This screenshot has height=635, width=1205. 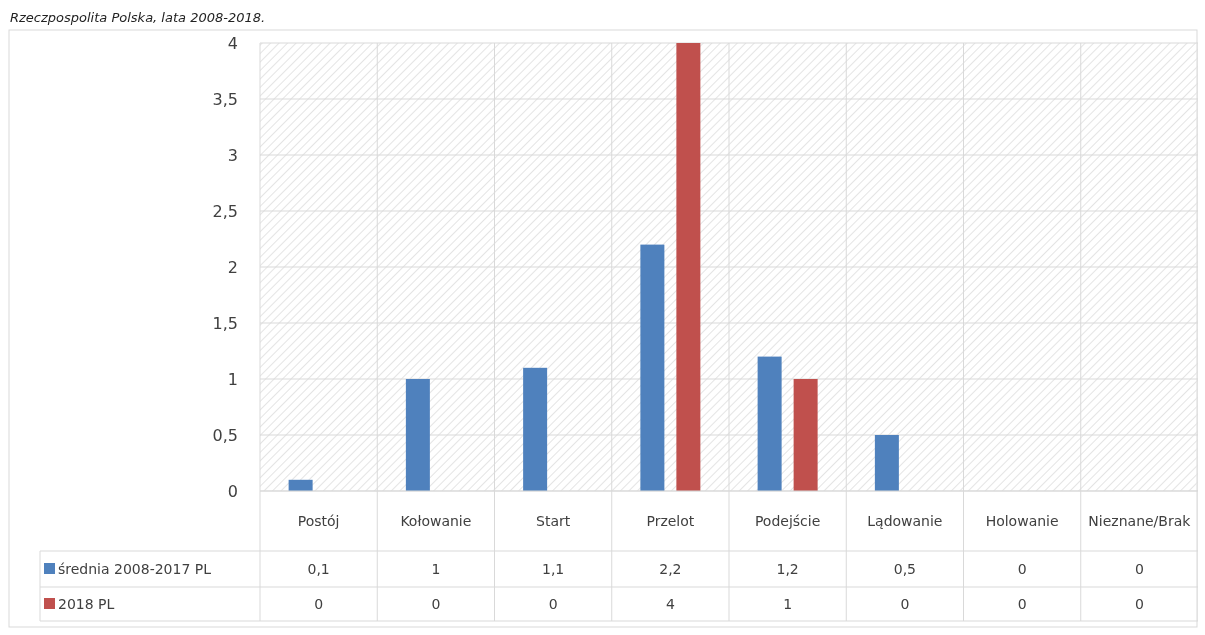 I want to click on y-tick-label: 1,5, so click(x=225, y=323).